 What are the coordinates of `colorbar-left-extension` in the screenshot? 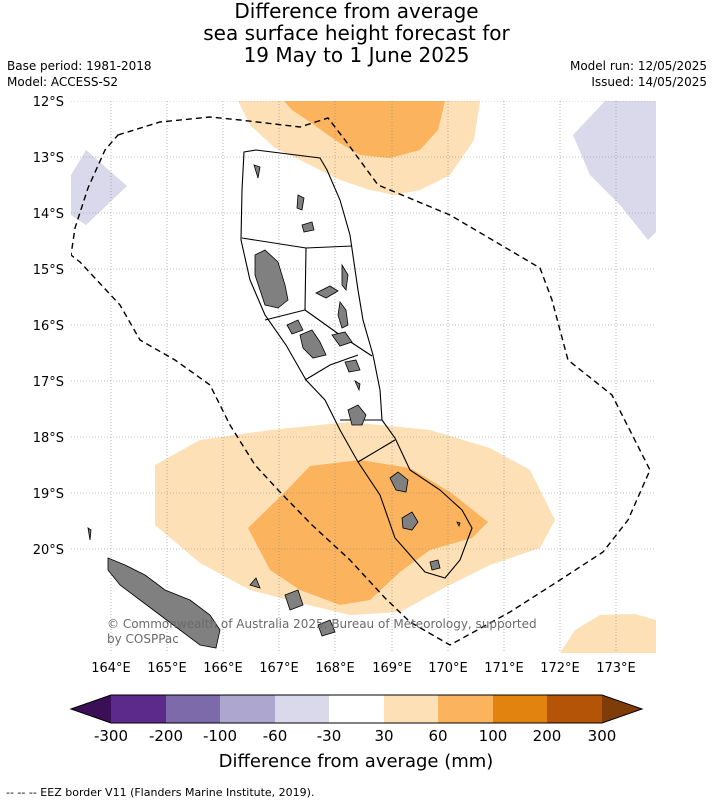 It's located at (91, 709).